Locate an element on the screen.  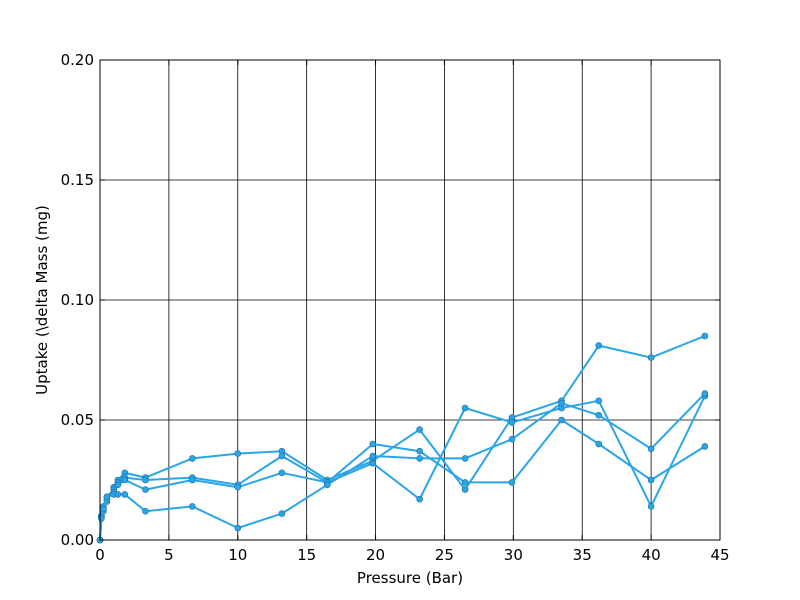
y-tick-label: 0.20 is located at coordinates (77, 60).